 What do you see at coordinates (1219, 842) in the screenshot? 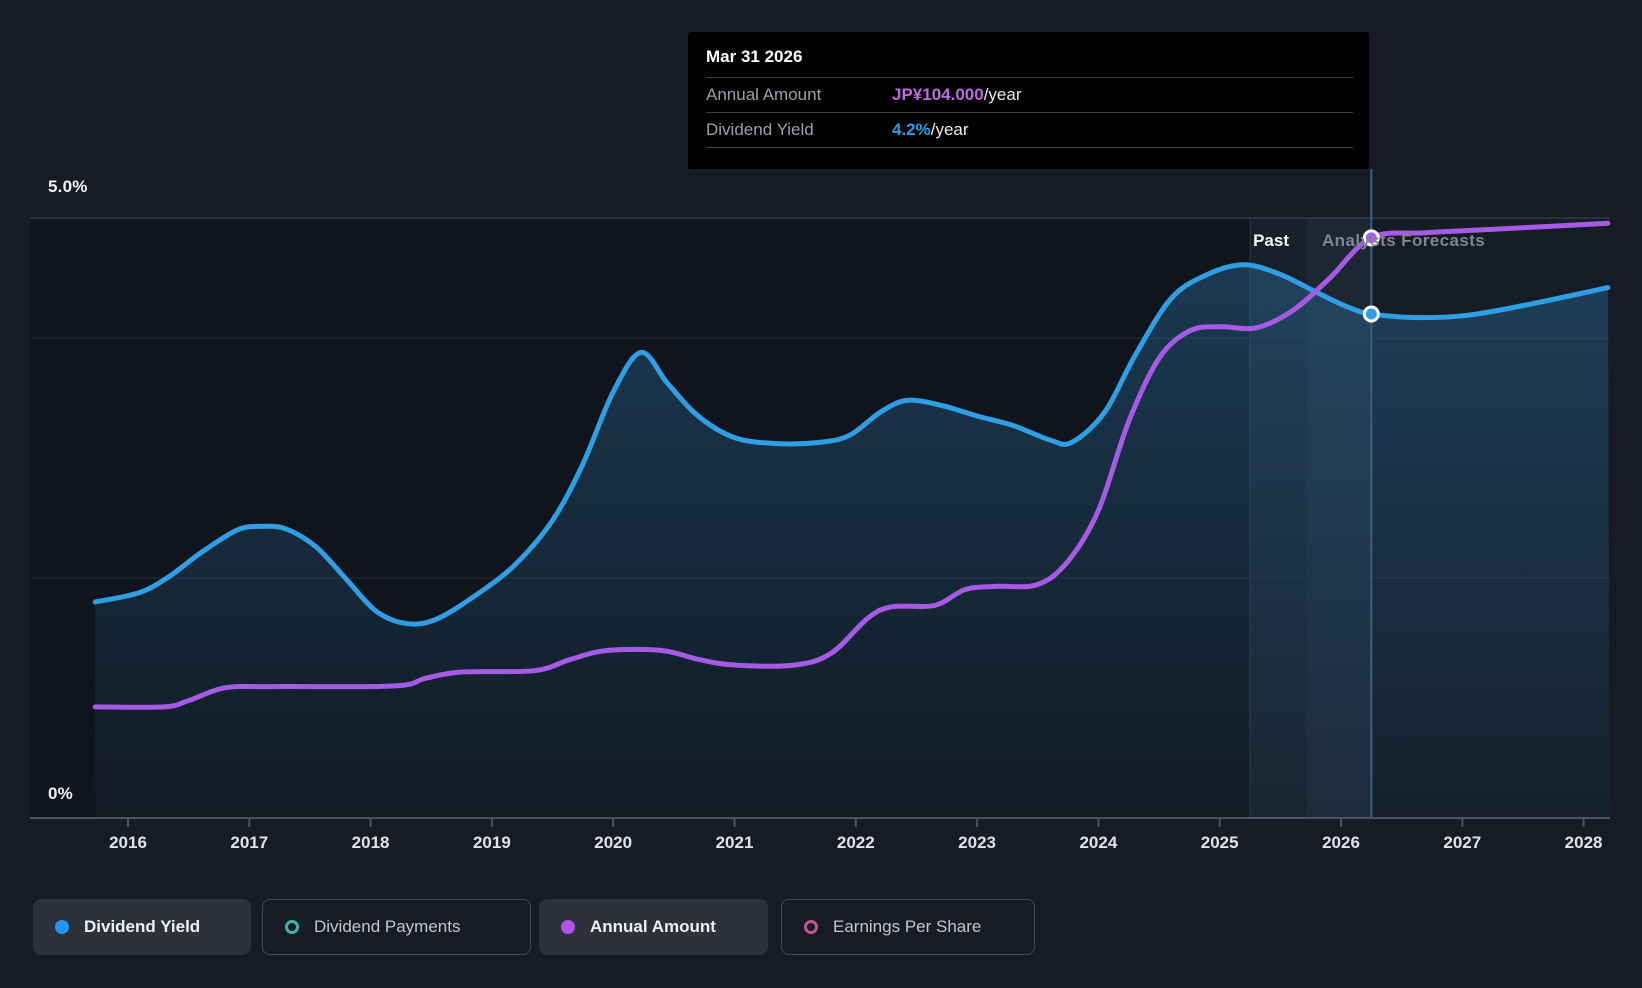
I see `x-axis-label-2025: 2025` at bounding box center [1219, 842].